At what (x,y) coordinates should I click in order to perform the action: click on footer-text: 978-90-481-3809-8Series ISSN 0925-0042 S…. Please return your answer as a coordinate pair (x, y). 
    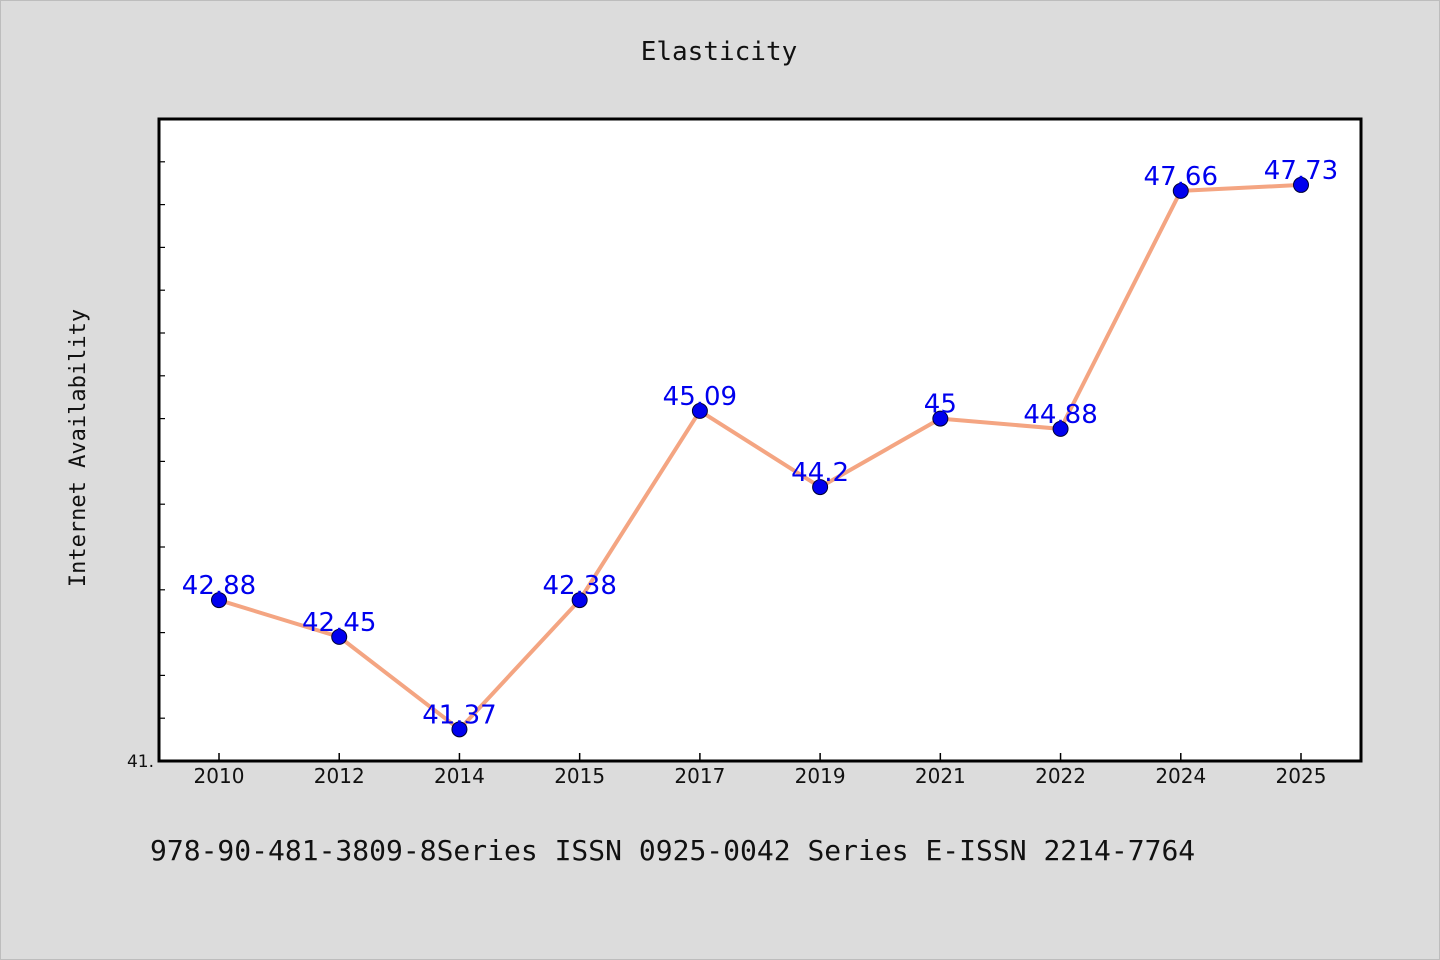
    Looking at the image, I should click on (673, 850).